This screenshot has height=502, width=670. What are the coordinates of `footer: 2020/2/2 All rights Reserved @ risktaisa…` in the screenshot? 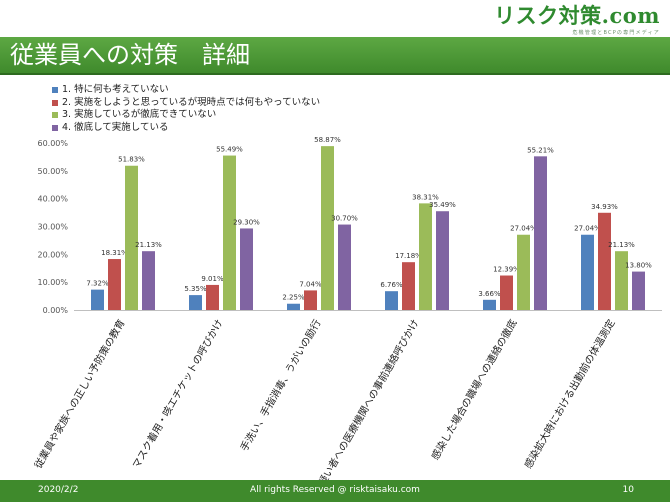 It's located at (335, 491).